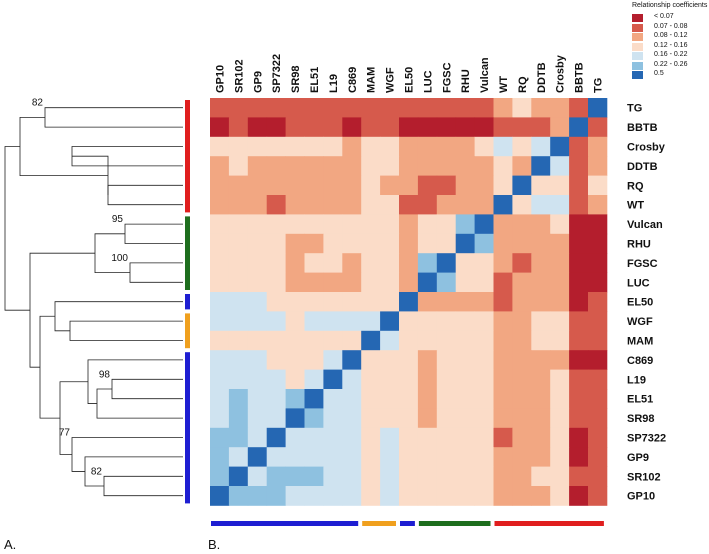 This screenshot has height=554, width=709. What do you see at coordinates (119, 258) in the screenshot?
I see `bootstrap-label: 100` at bounding box center [119, 258].